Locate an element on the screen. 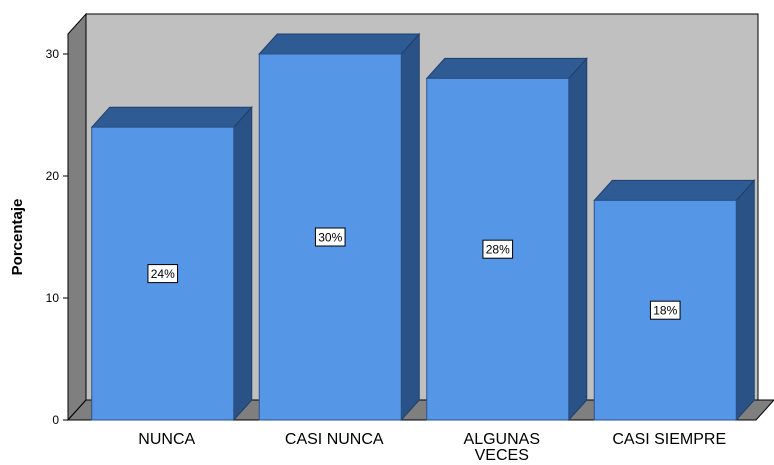 The height and width of the screenshot is (465, 774). y-tick-label-1: 10 is located at coordinates (53, 298).